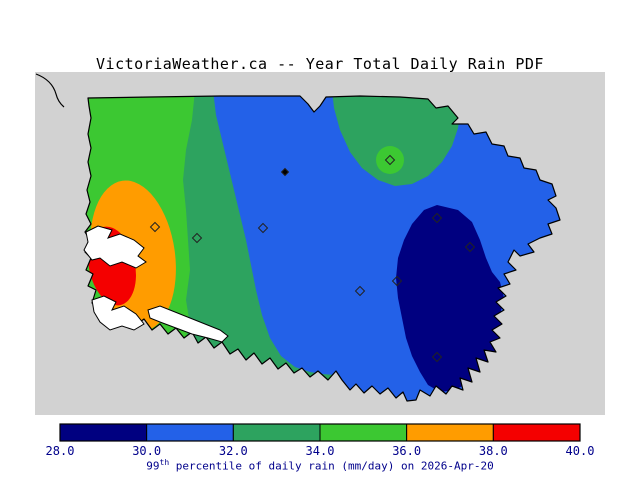 The height and width of the screenshot is (480, 640). What do you see at coordinates (147, 451) in the screenshot?
I see `colorbar-tick-30.0: 30.0` at bounding box center [147, 451].